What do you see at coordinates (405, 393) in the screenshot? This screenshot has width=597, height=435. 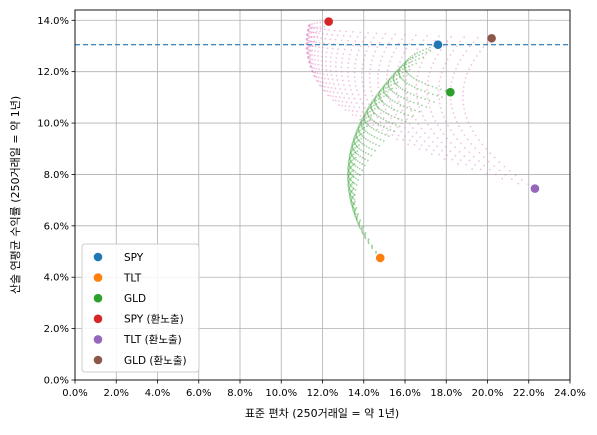 I see `x-tick-label: 16.0%` at bounding box center [405, 393].